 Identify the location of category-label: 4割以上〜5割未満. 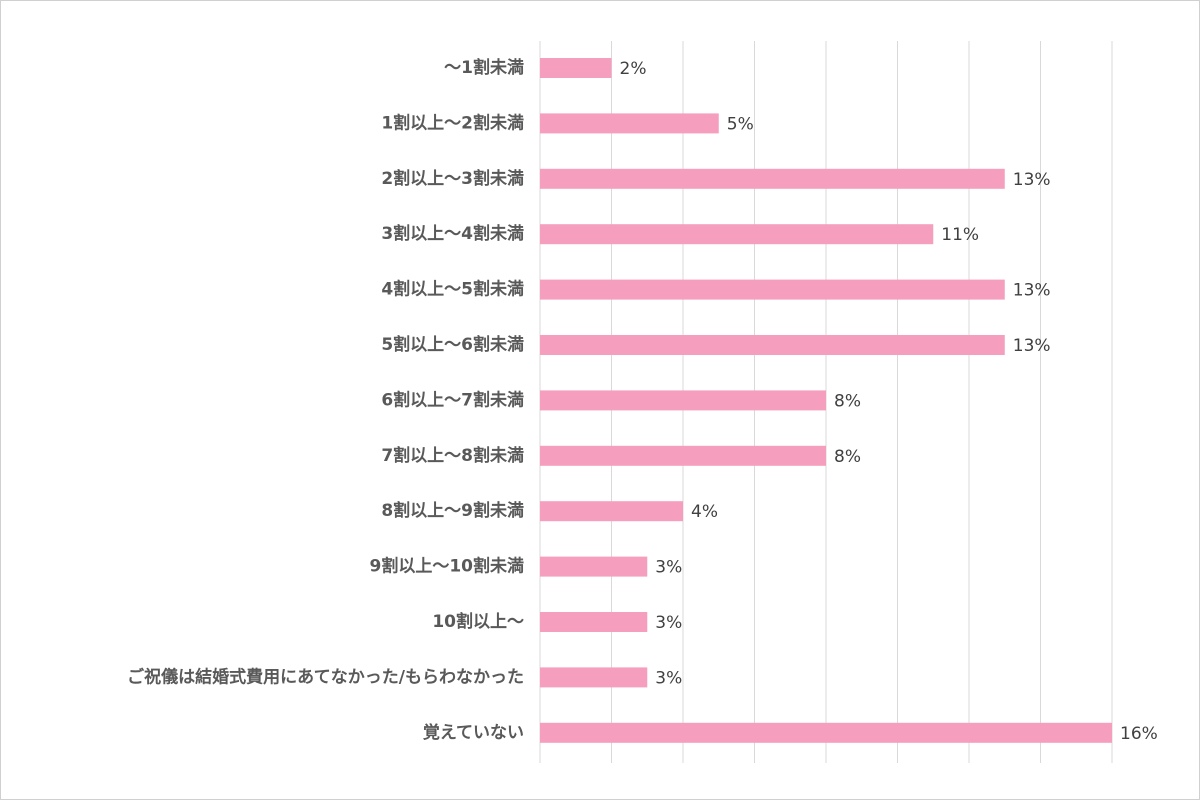
(452, 289).